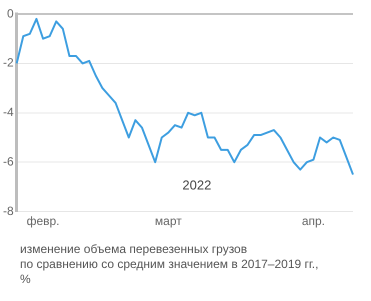 Image resolution: width=371 pixels, height=301 pixels. What do you see at coordinates (8, 63) in the screenshot?
I see `y-tick-label: -2` at bounding box center [8, 63].